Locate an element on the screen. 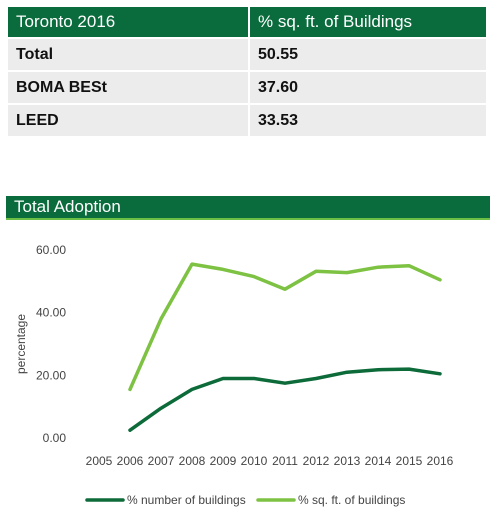 The image size is (496, 517). header-city: Toronto 2016 is located at coordinates (128, 22).